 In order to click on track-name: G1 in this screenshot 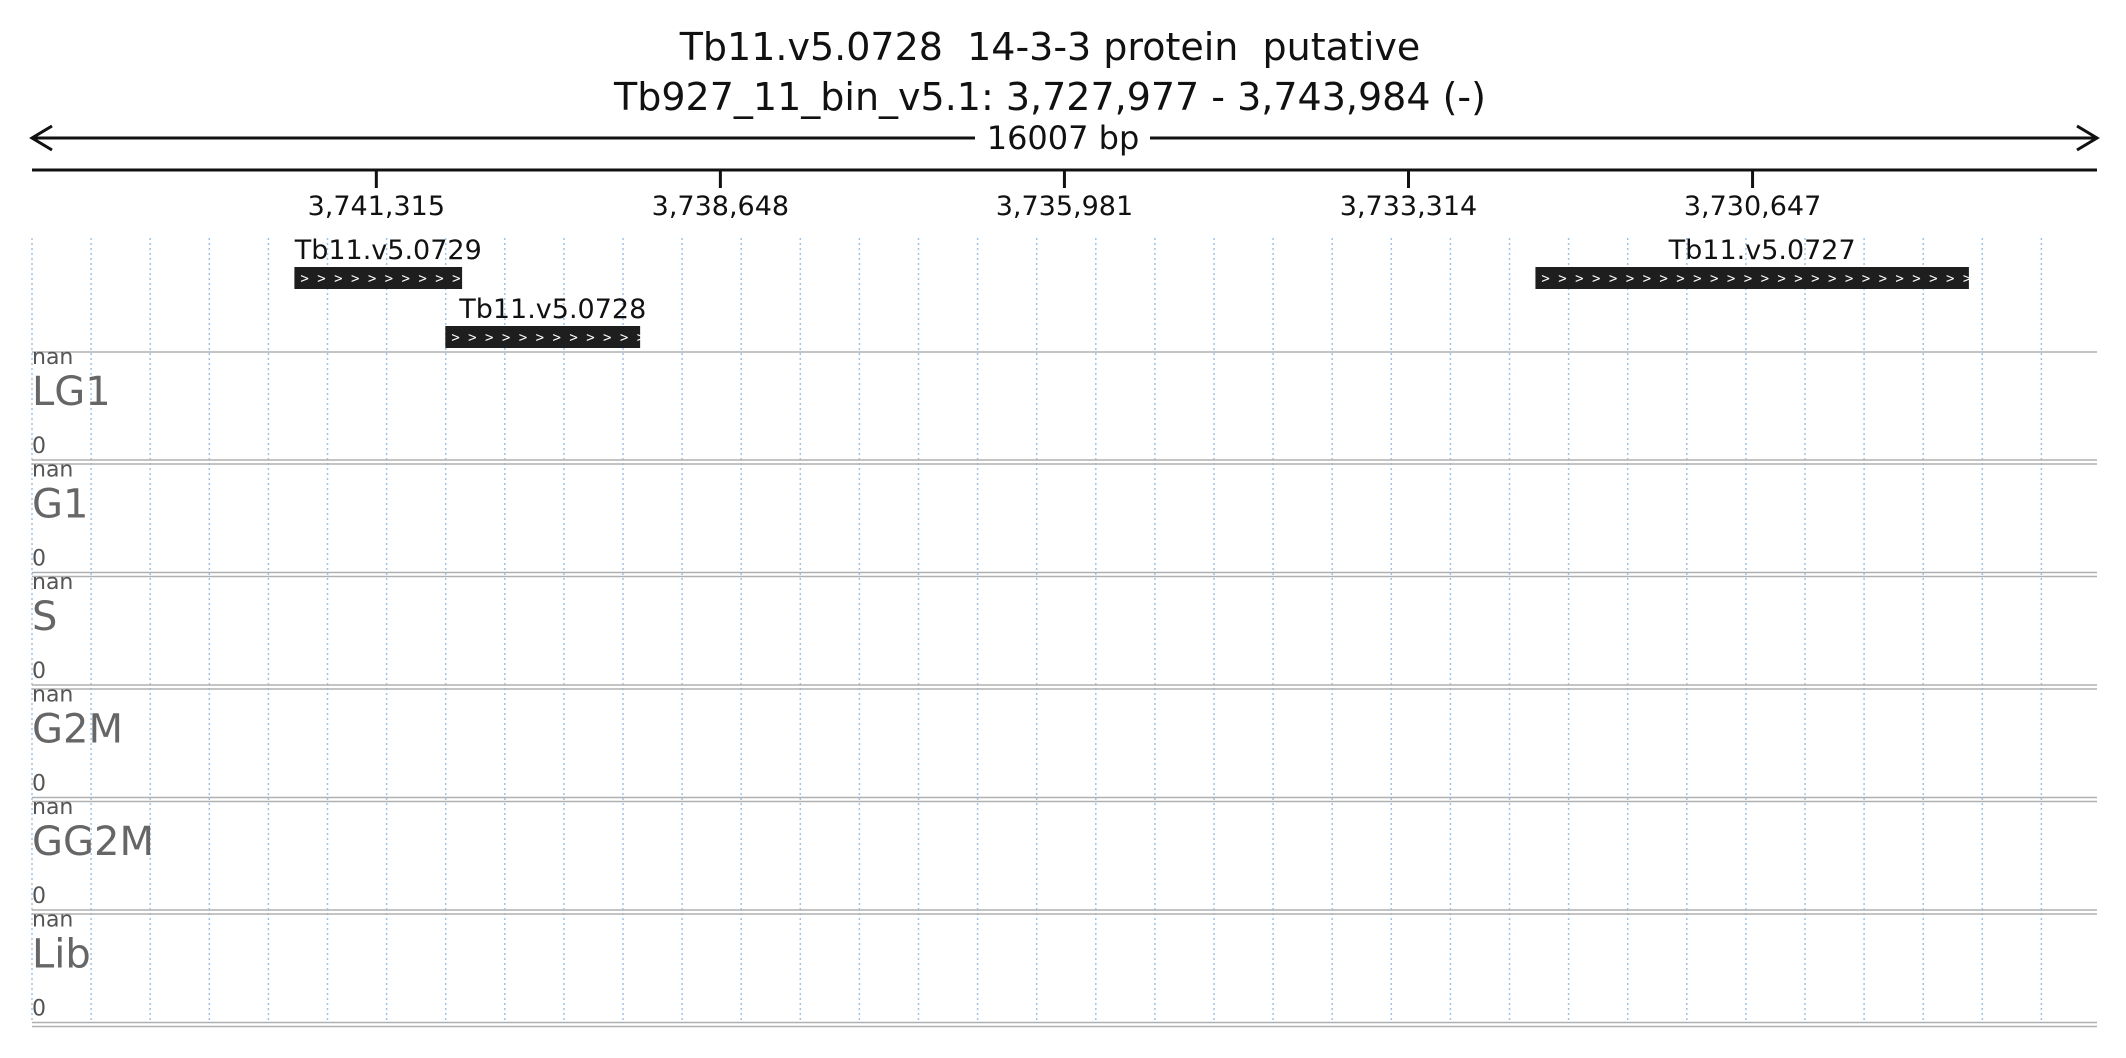, I will do `click(60, 505)`.